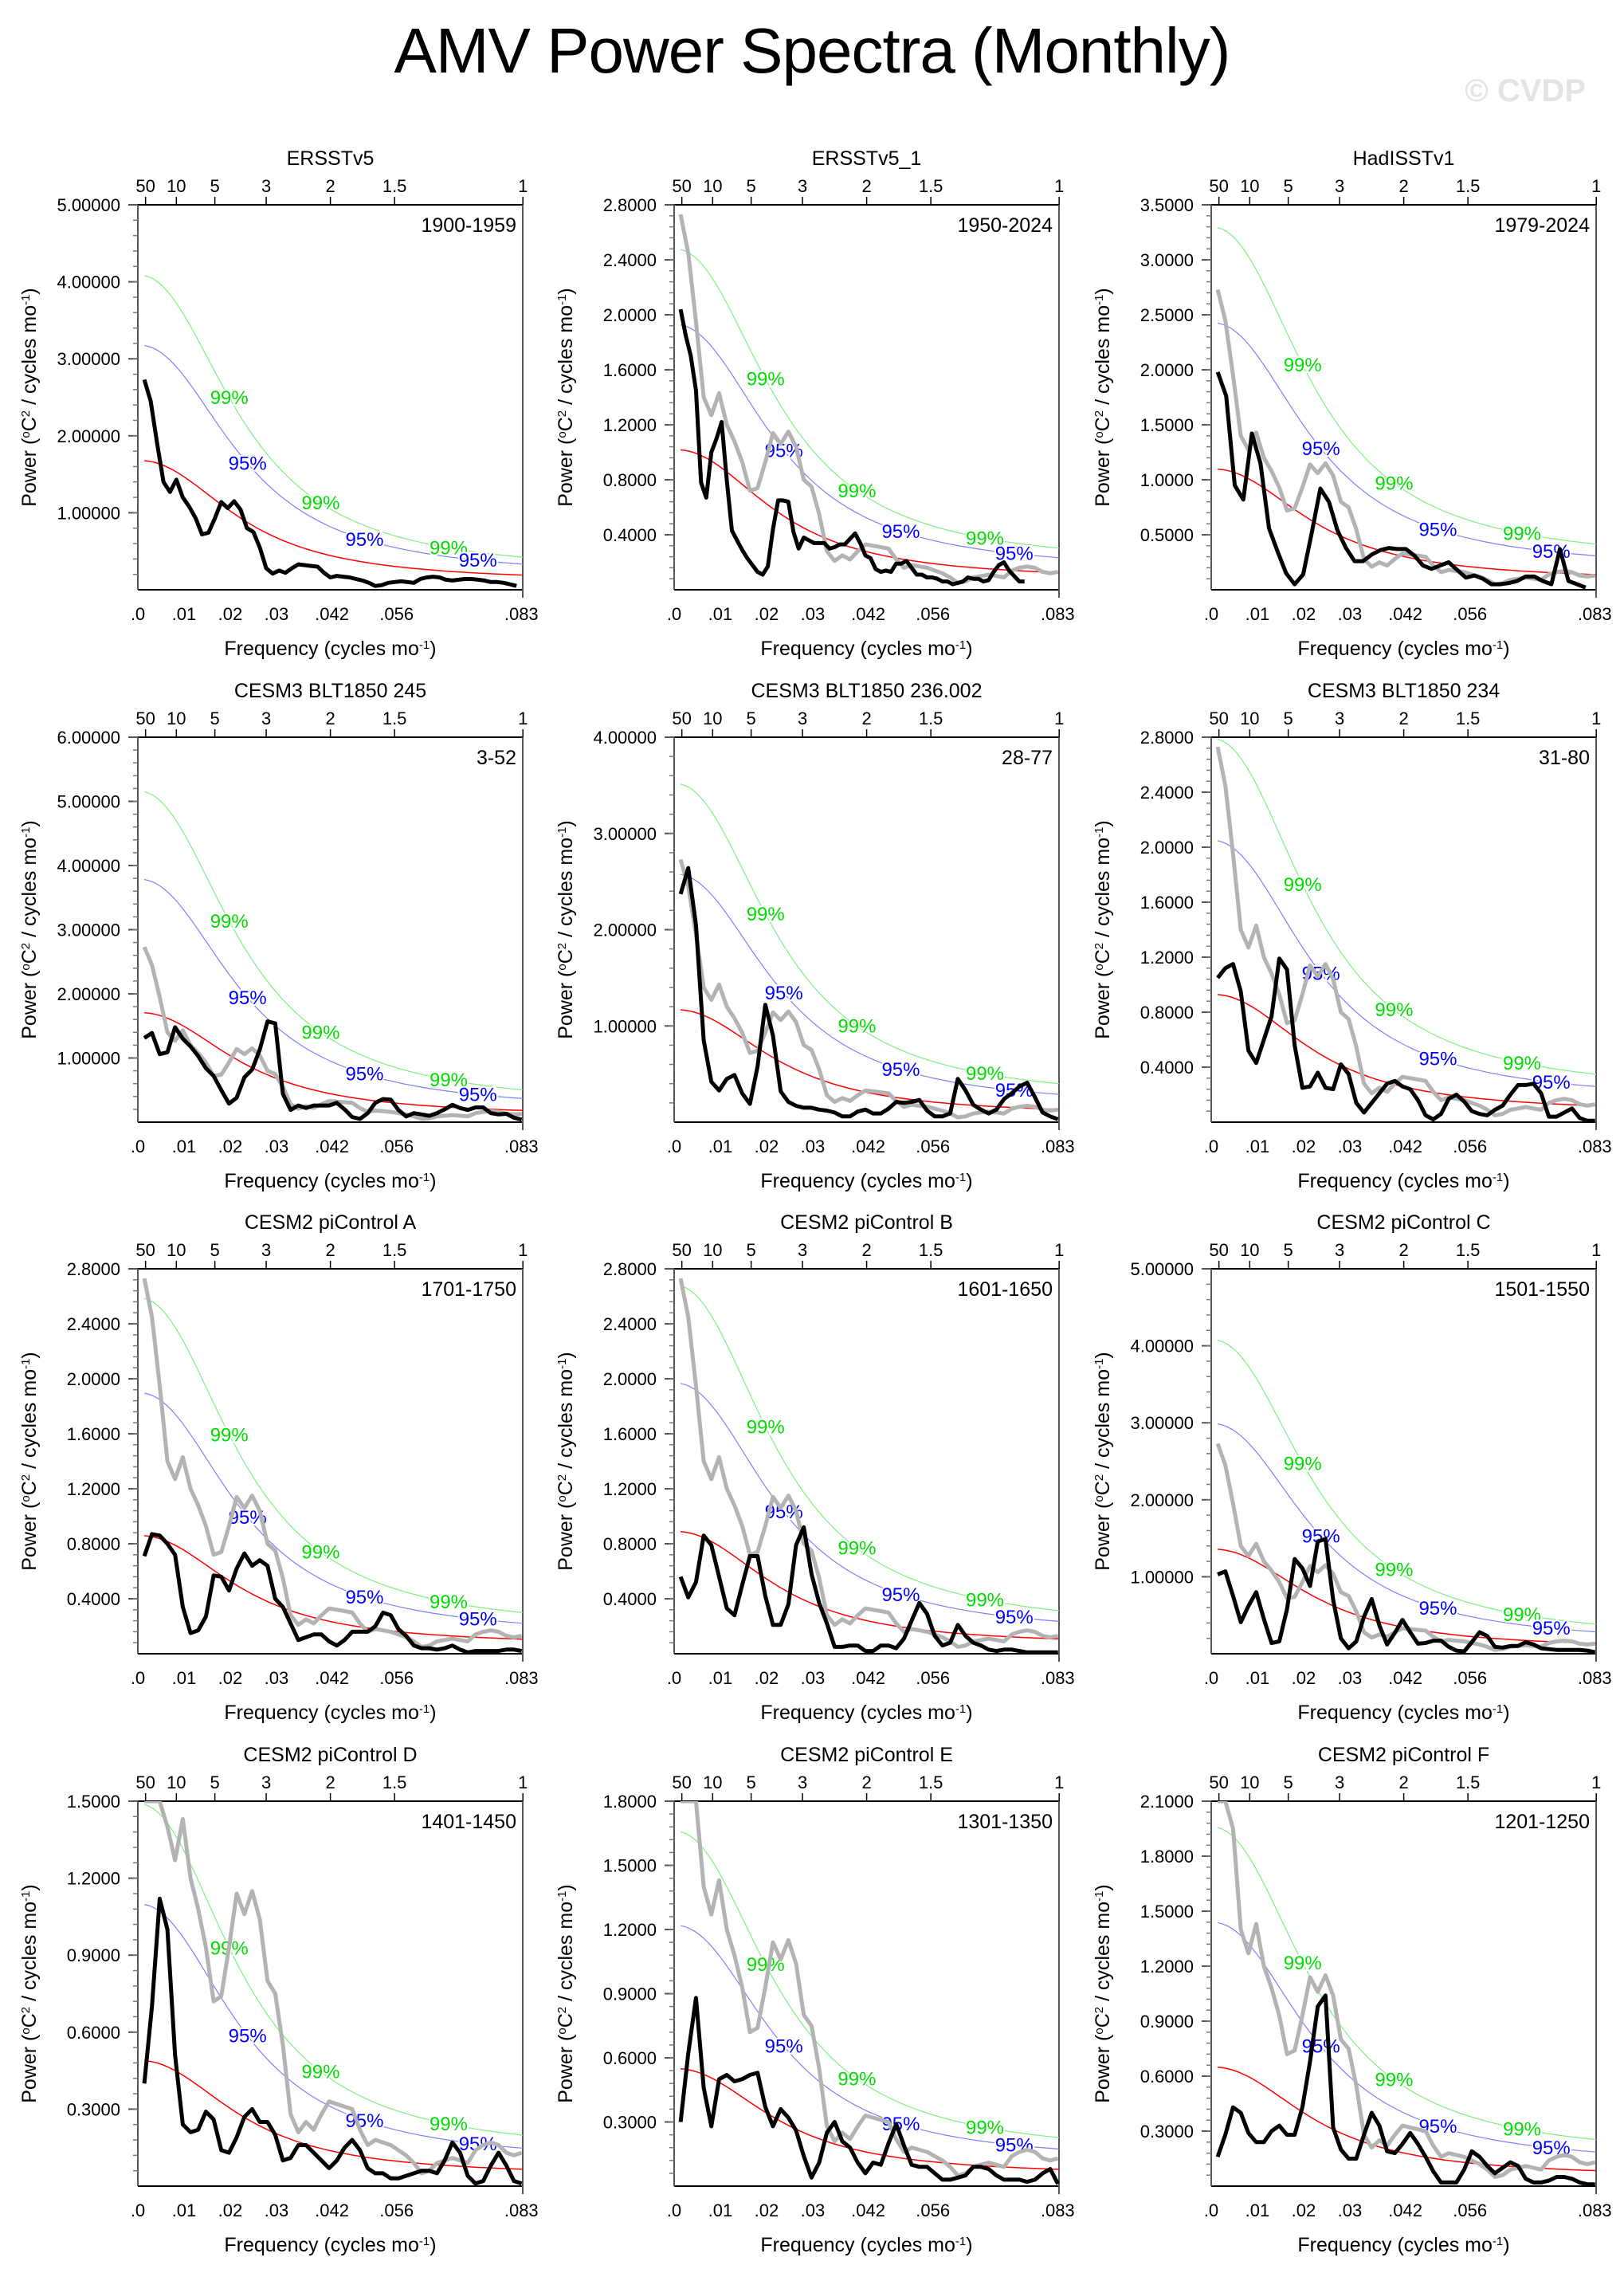  Describe the element at coordinates (93, 1434) in the screenshot. I see `y-tick-label: 1.6000` at that location.